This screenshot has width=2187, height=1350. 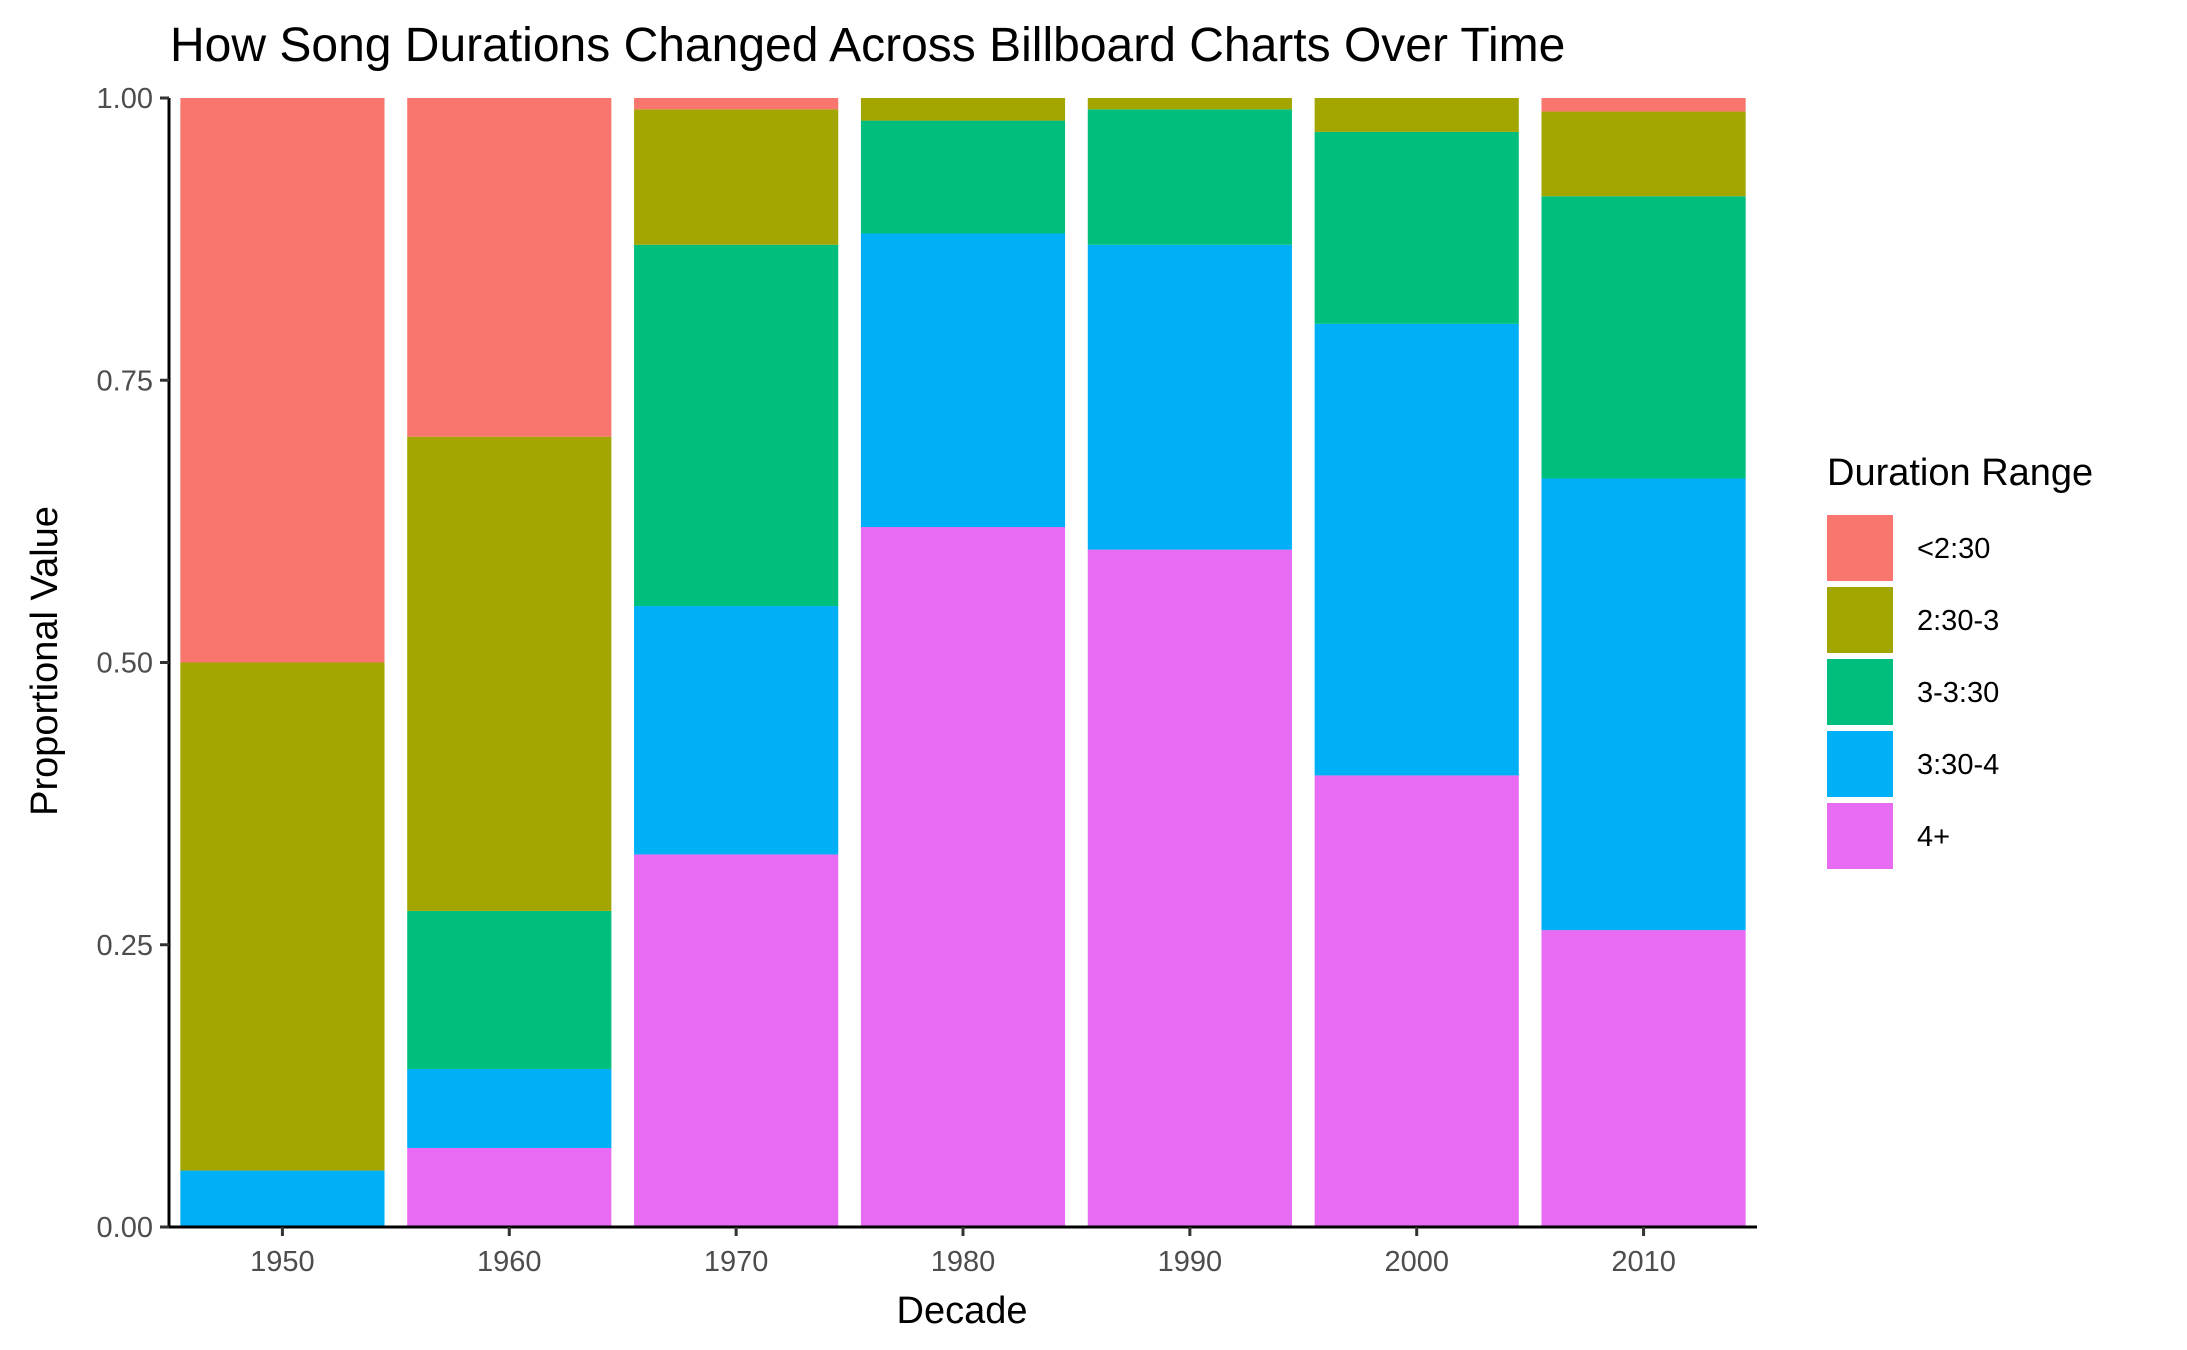 I want to click on y-tick-label: 0.75, so click(x=125, y=381).